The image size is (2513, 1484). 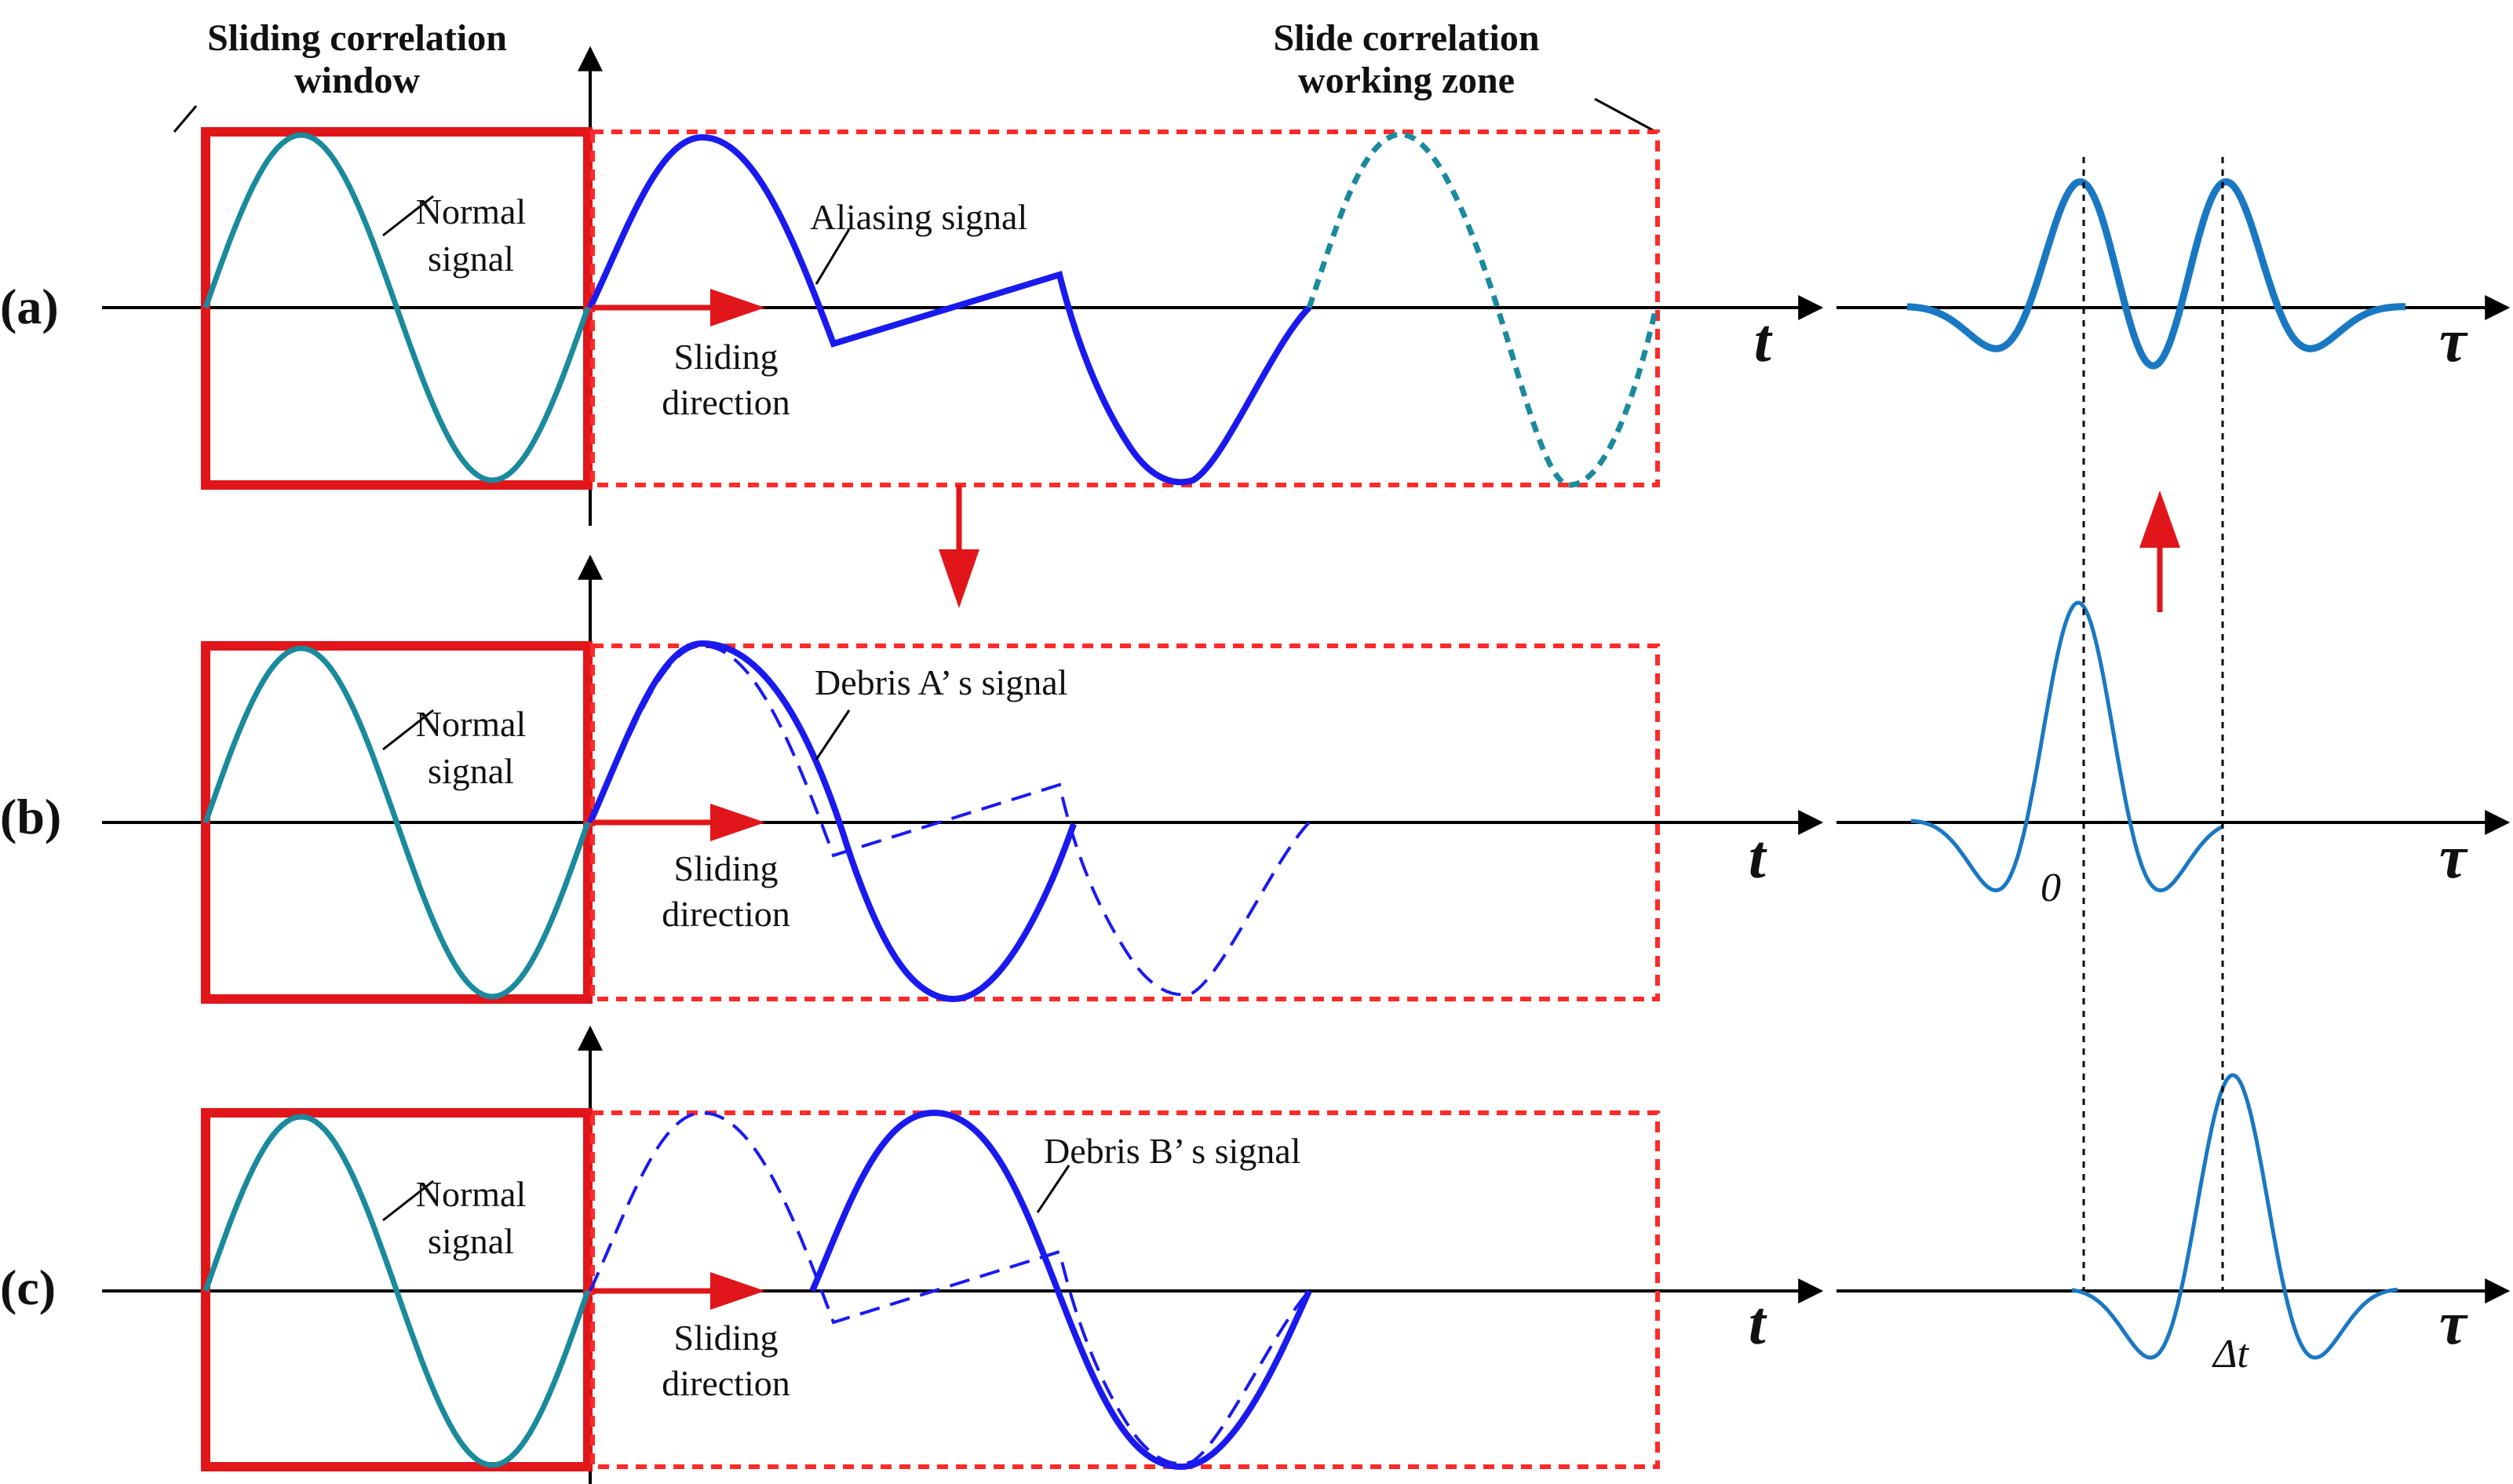 I want to click on panel-b-signal-leader, so click(x=833, y=734).